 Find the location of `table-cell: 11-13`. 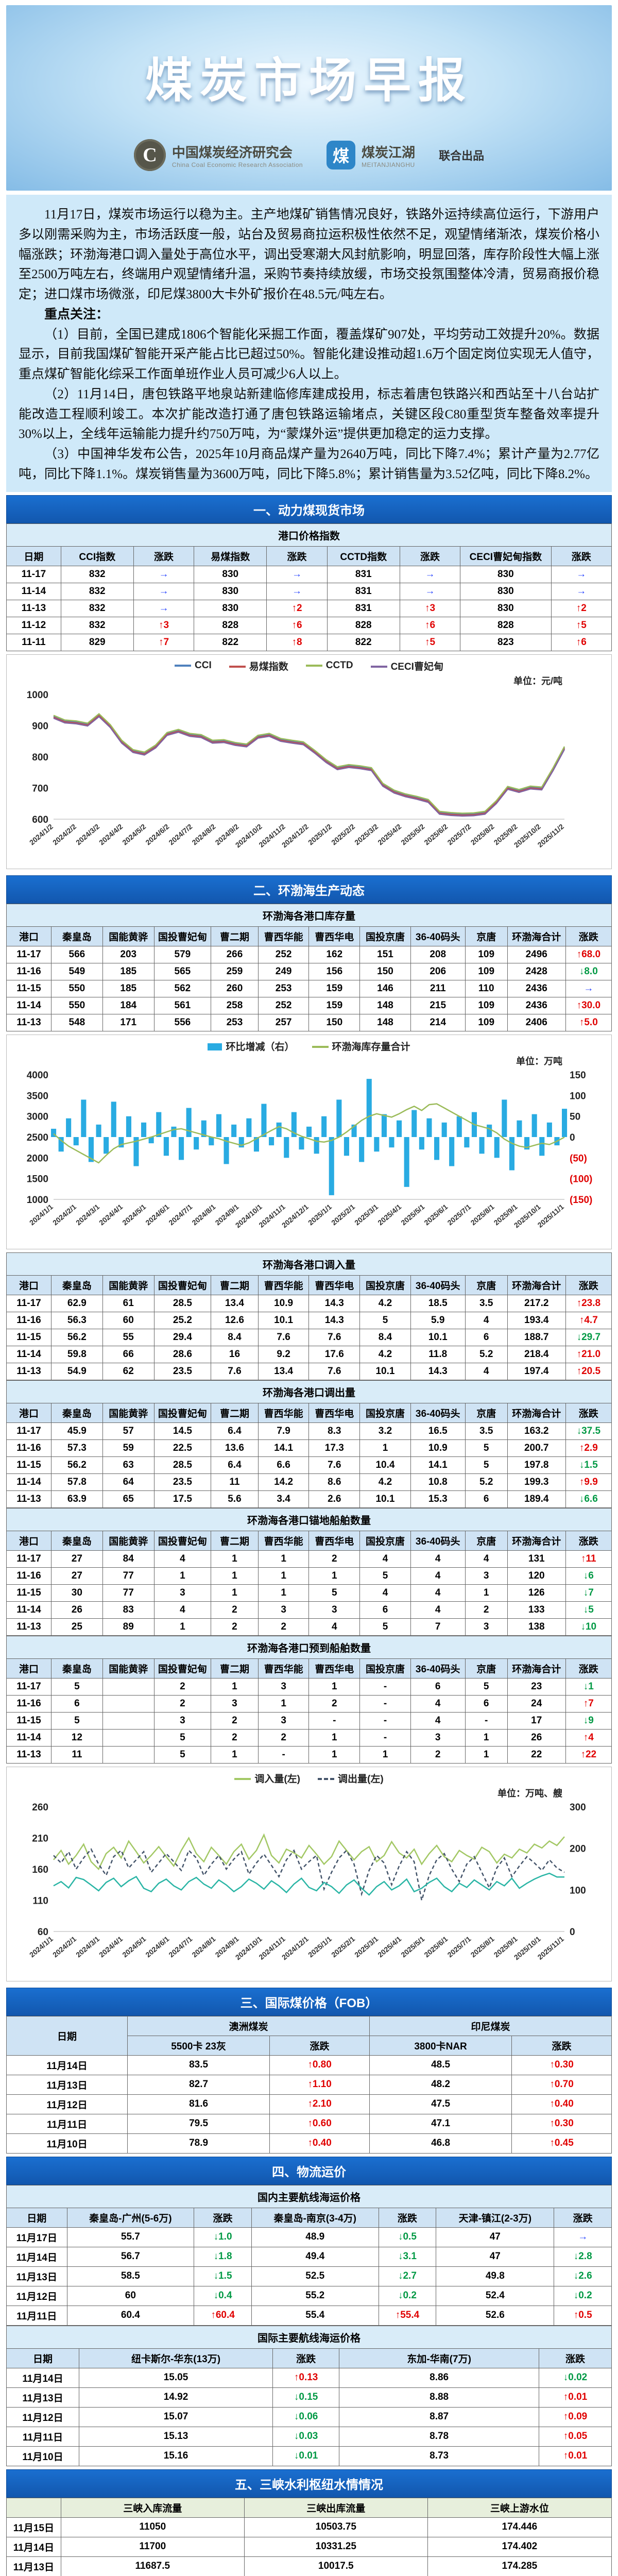

table-cell: 11-13 is located at coordinates (29, 1754).